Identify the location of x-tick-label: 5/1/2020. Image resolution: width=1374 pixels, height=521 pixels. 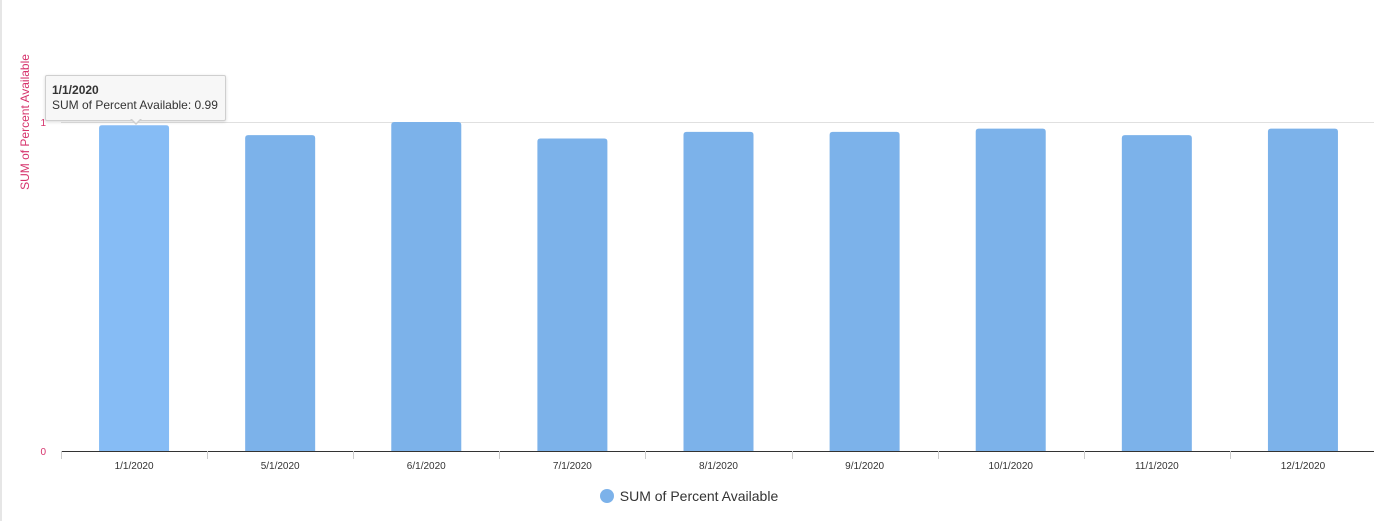
(280, 466).